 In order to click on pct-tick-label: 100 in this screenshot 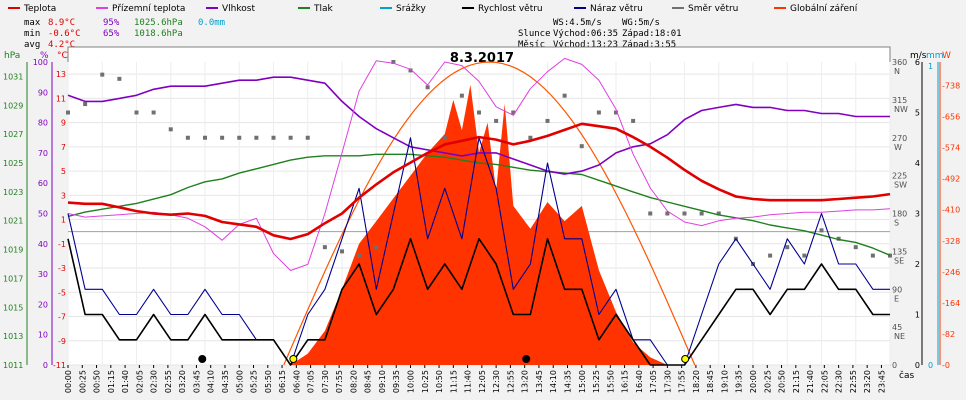, I will do `click(40, 62)`.